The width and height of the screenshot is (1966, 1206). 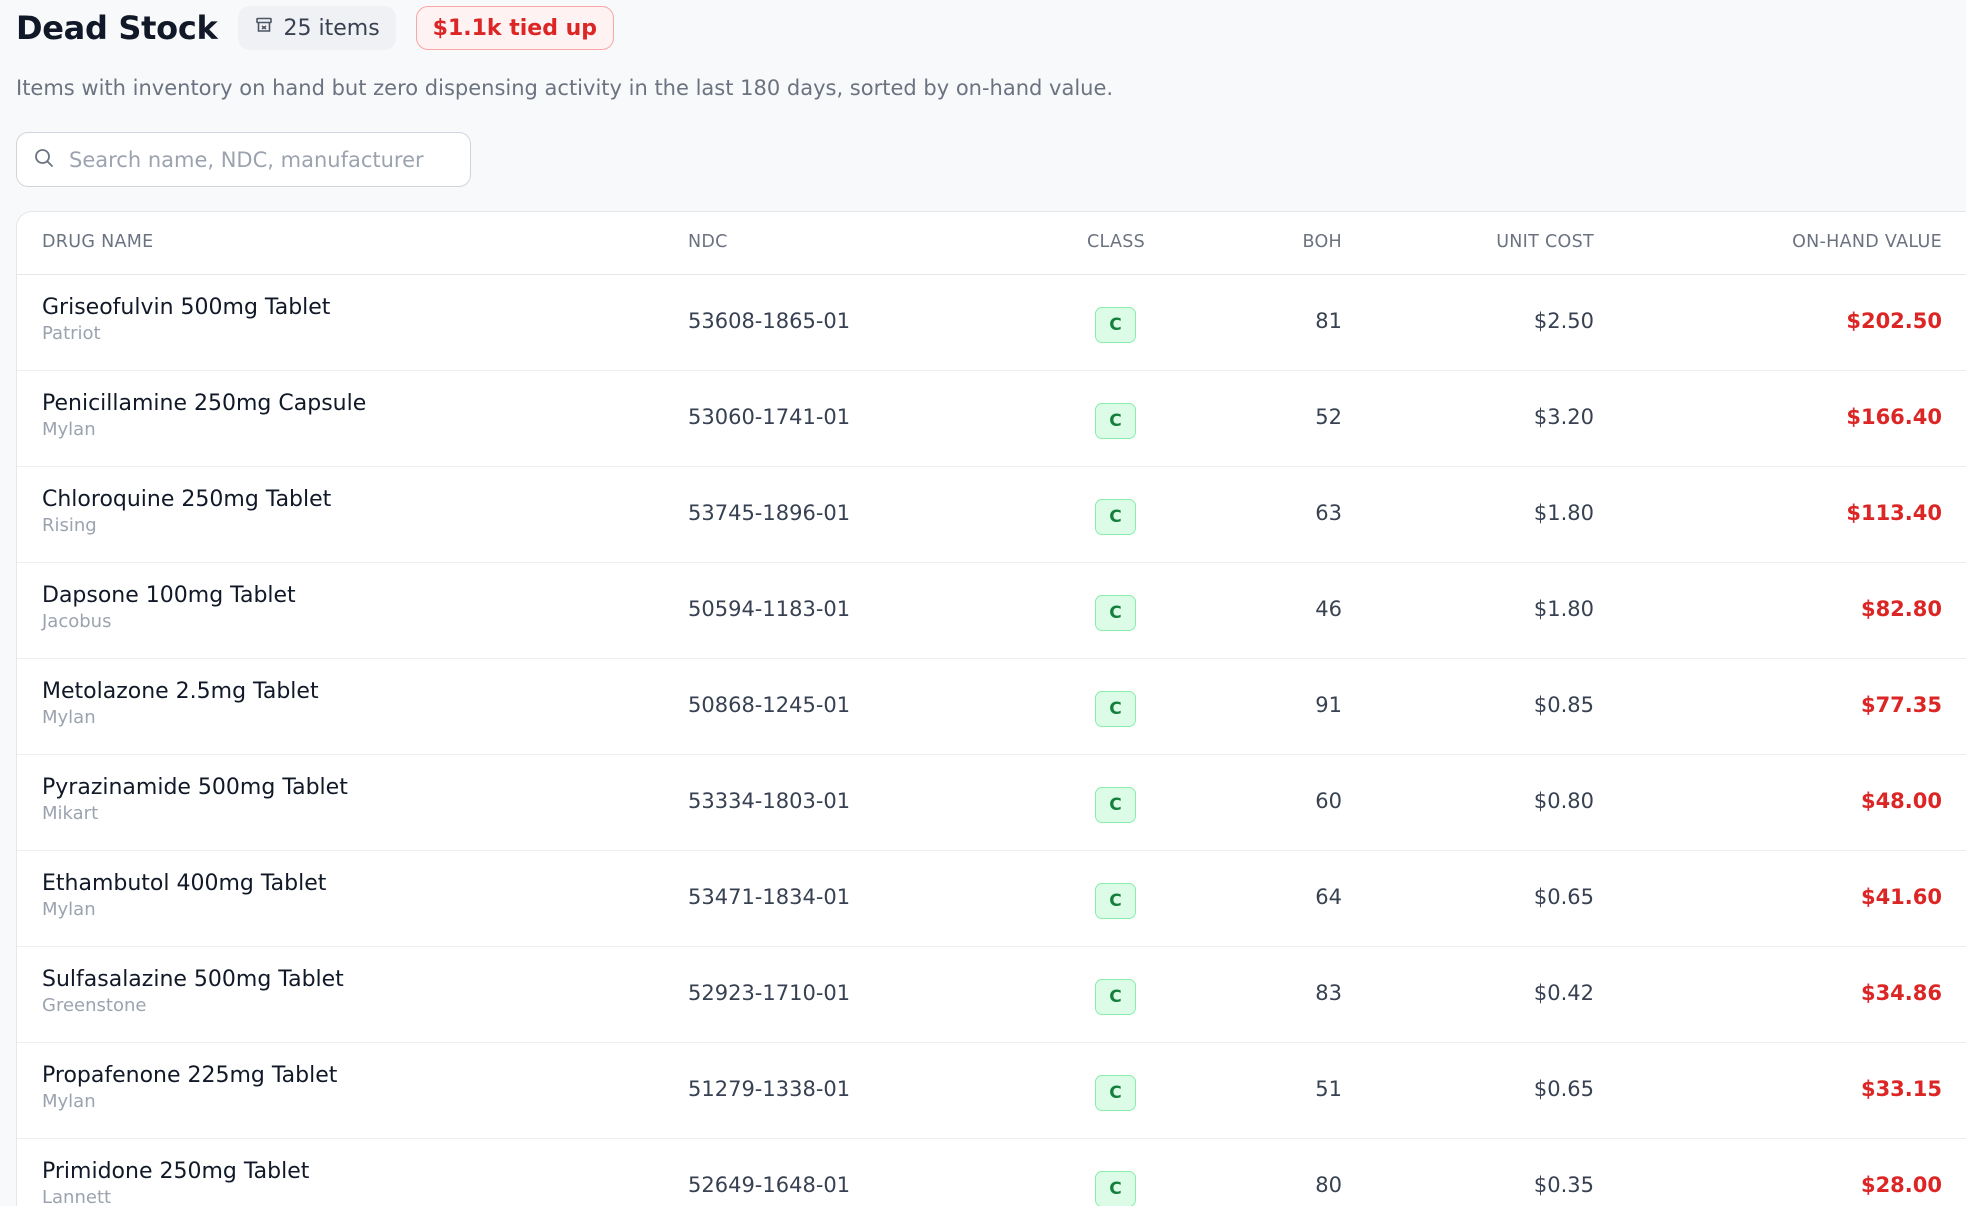 I want to click on search-icon, so click(x=44, y=160).